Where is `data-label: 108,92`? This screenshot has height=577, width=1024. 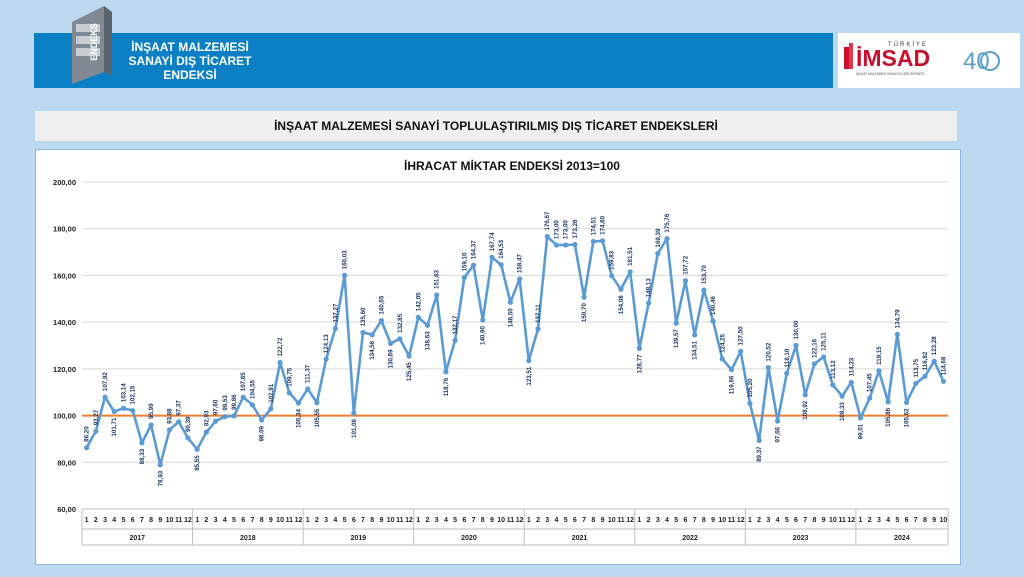
data-label: 108,92 is located at coordinates (805, 409).